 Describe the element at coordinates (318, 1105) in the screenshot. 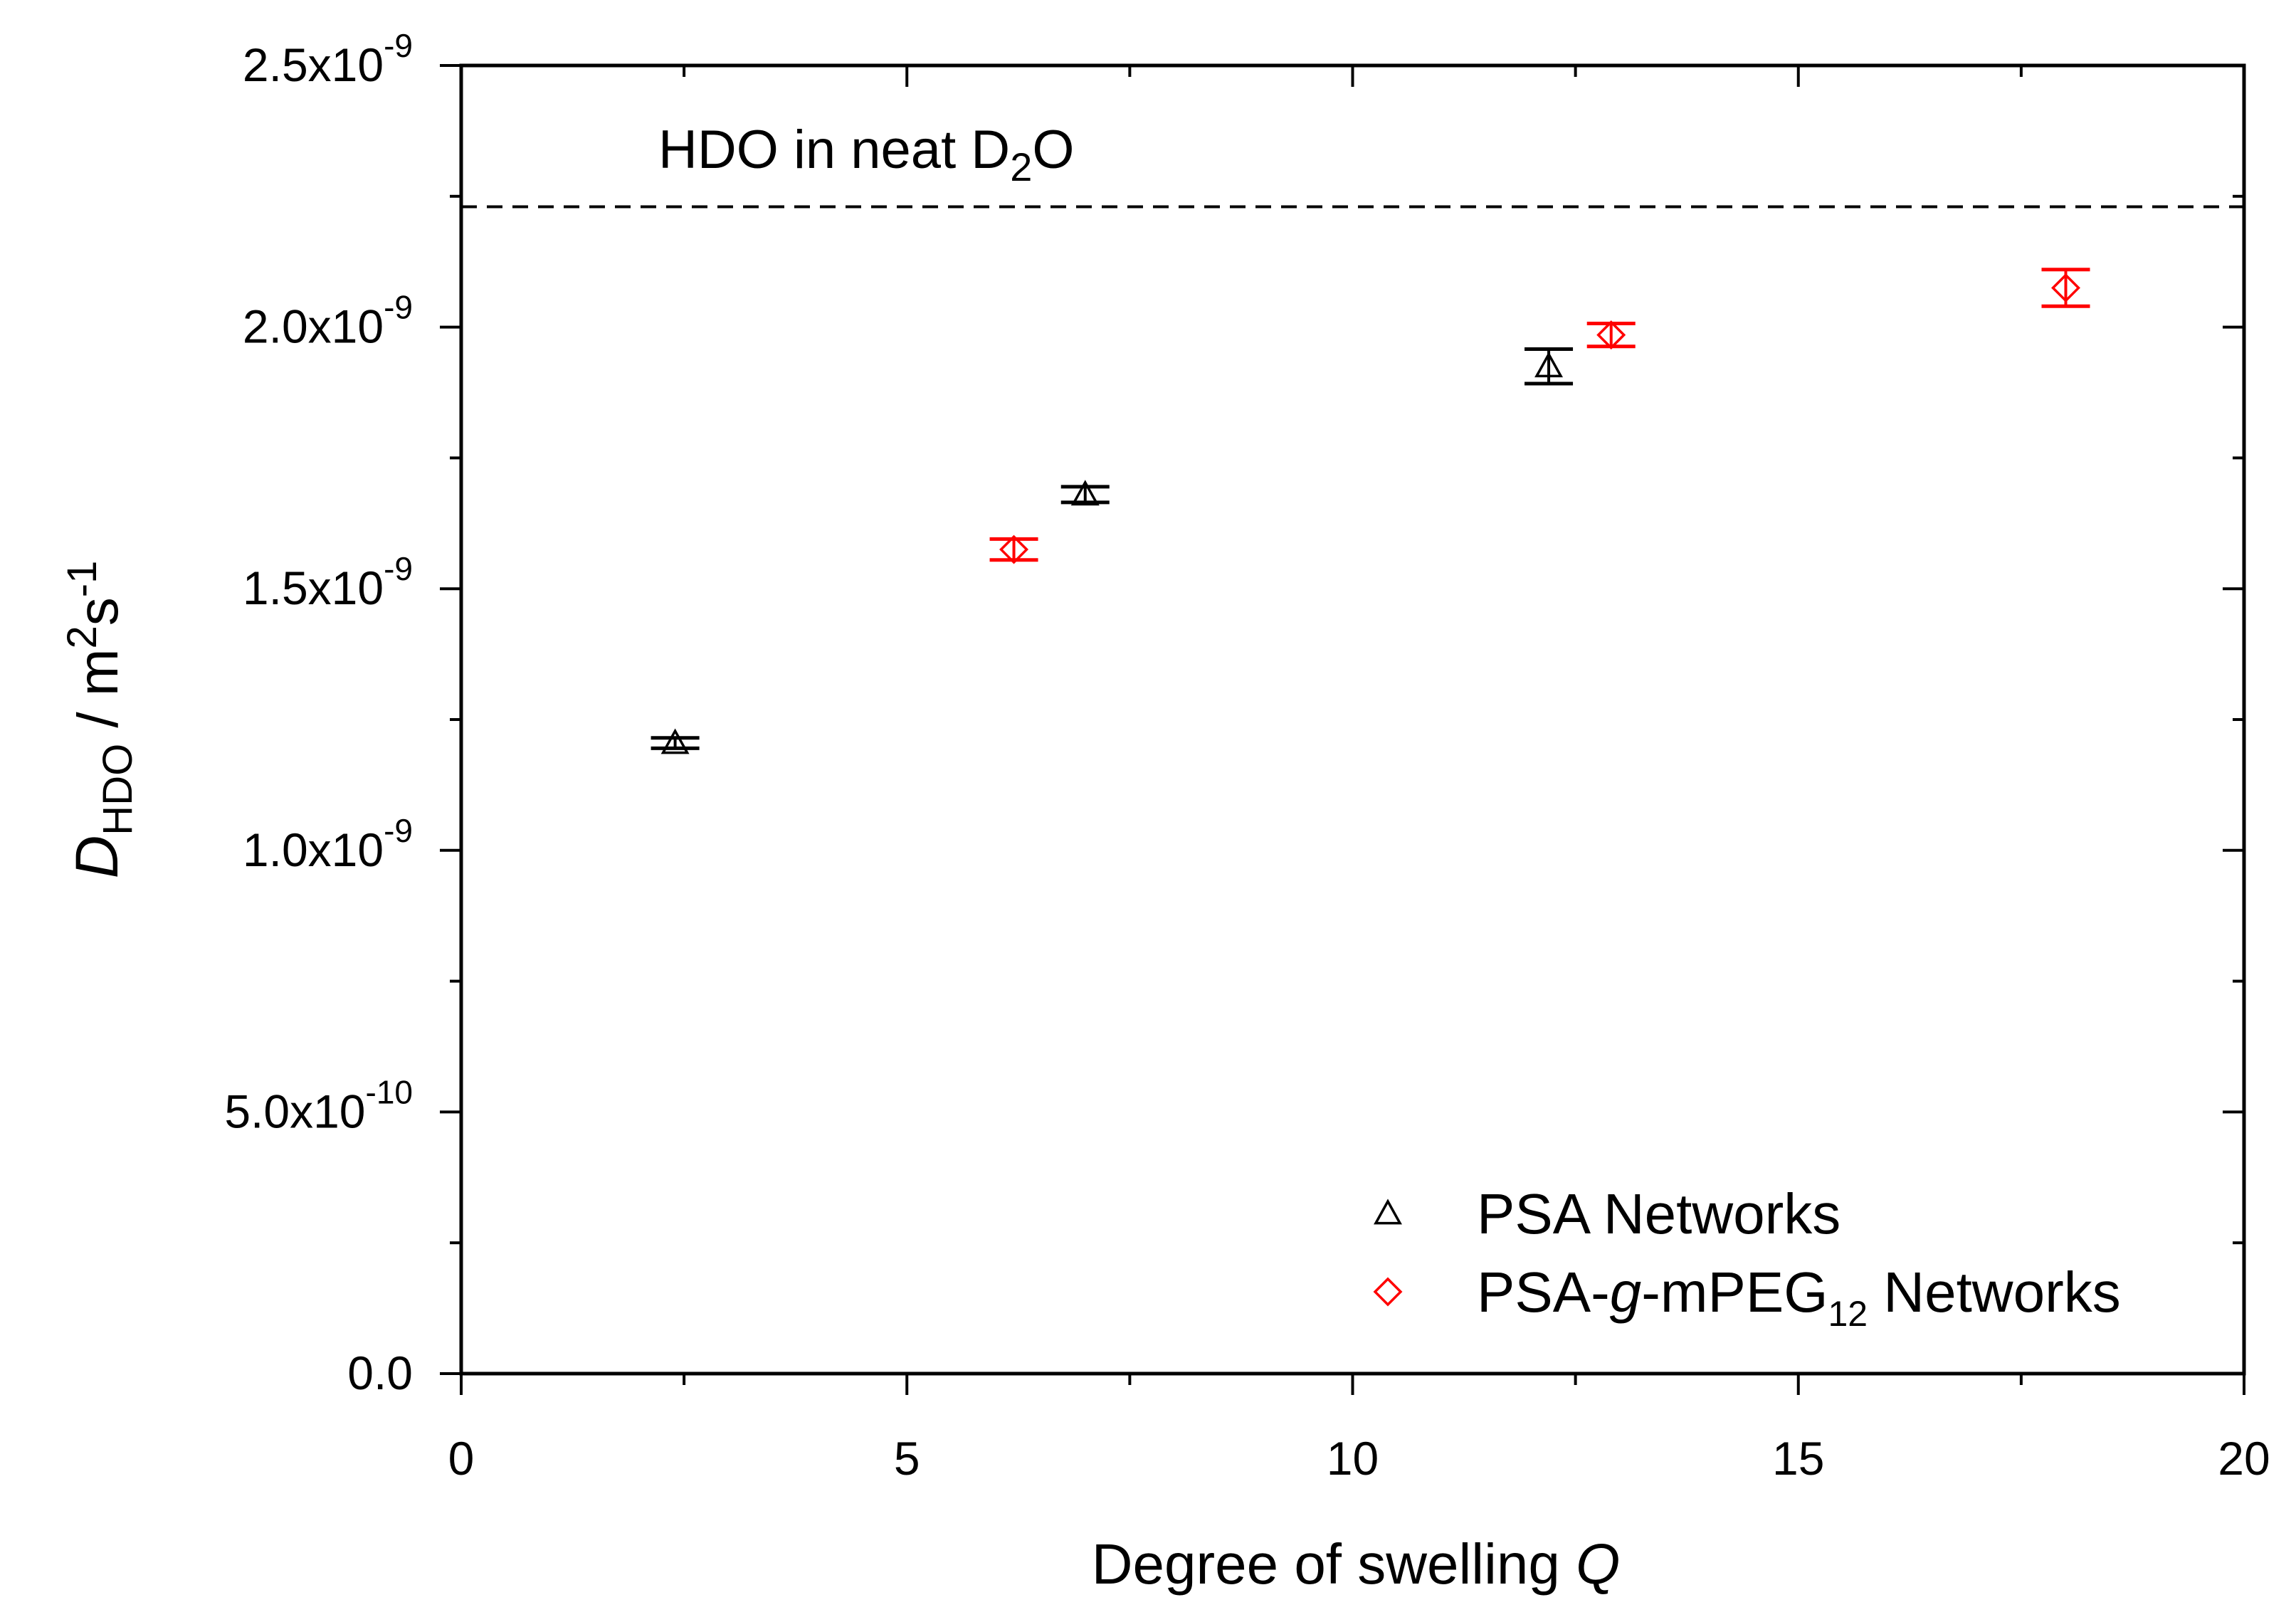

I see `y-tick-label: 5.0x10⁻¹⁰` at that location.